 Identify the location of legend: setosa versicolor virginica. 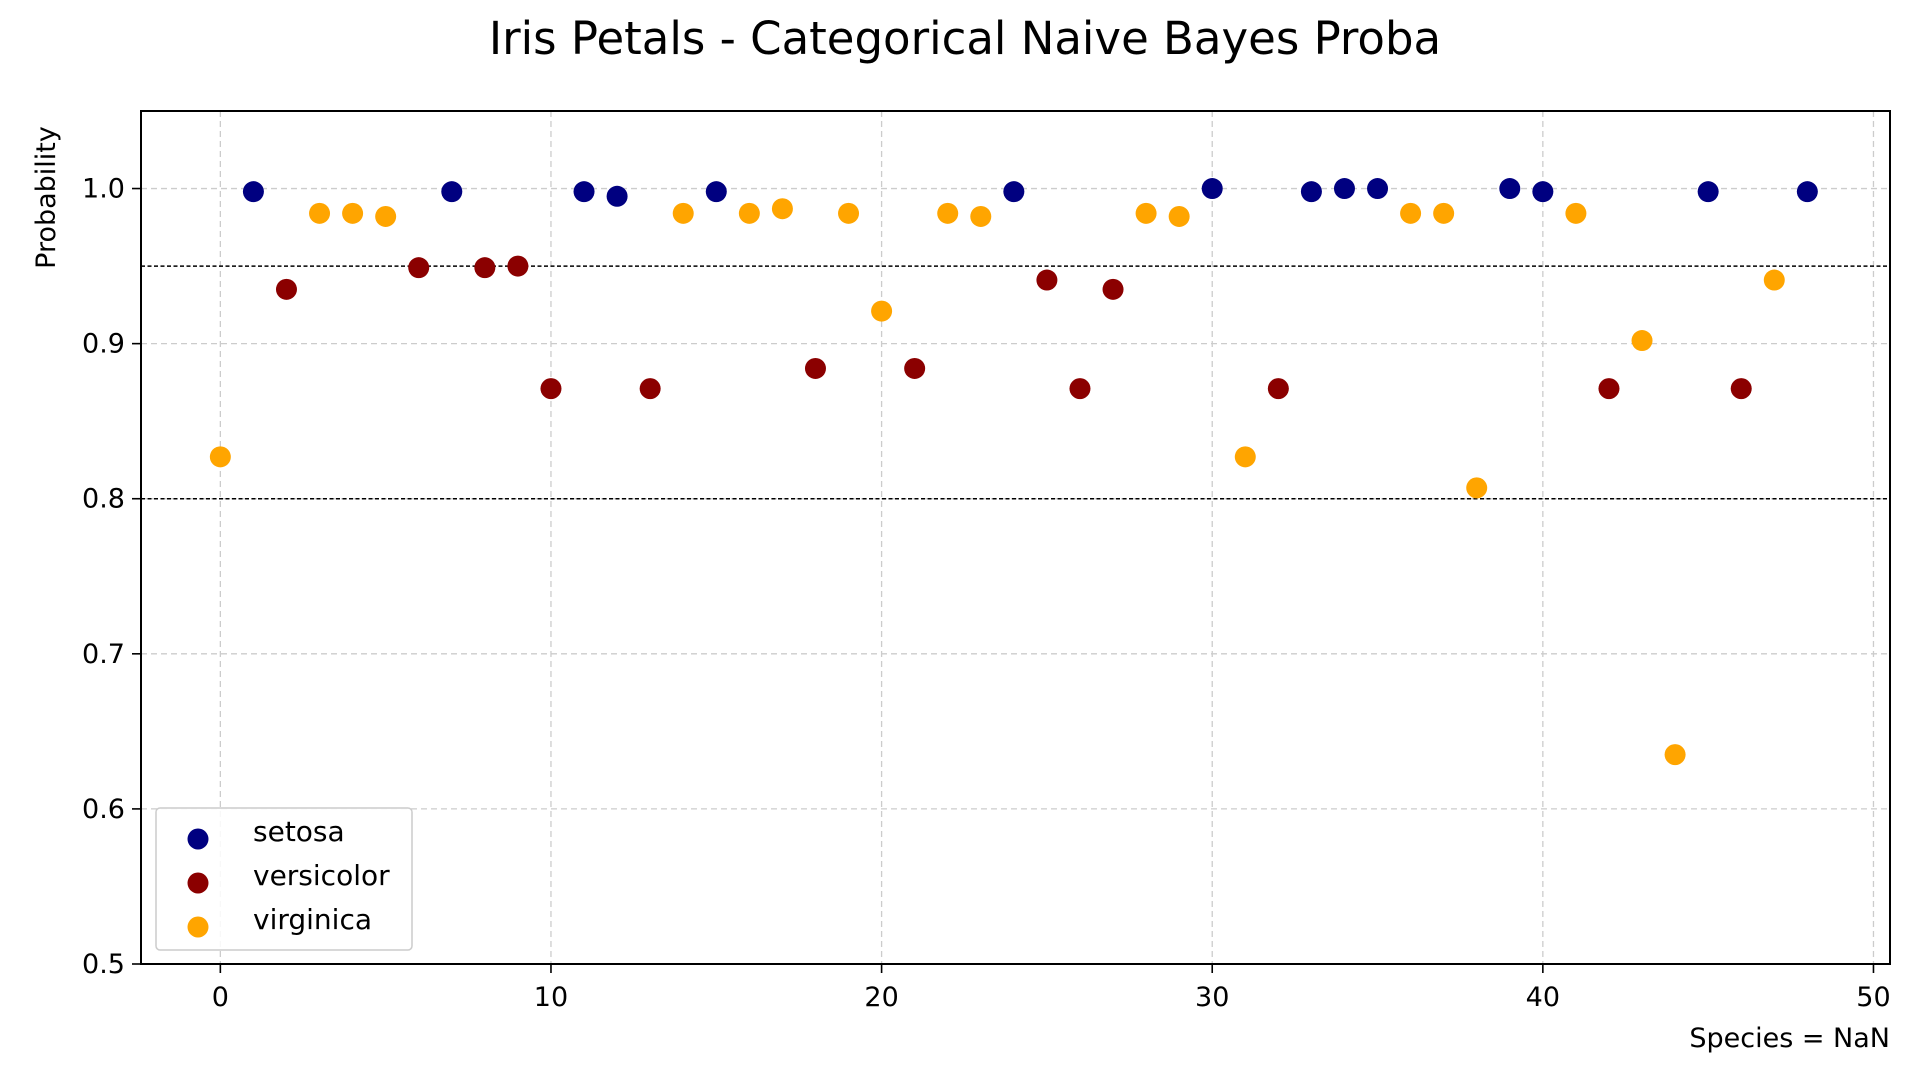
(284, 879).